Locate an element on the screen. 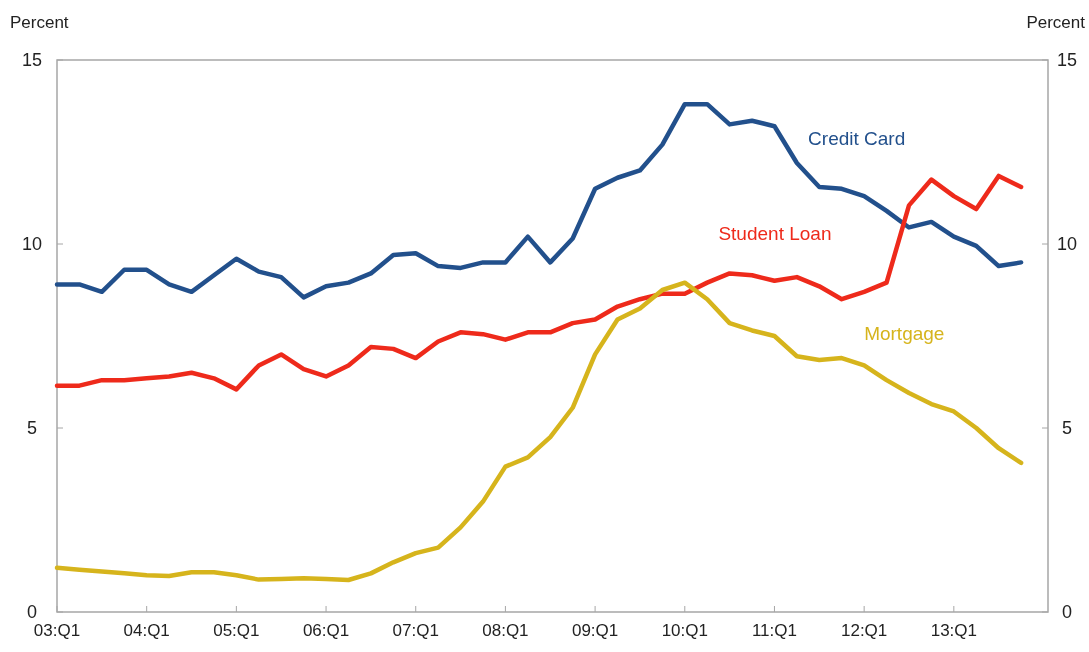  y-tick-label: 15 is located at coordinates (32, 60).